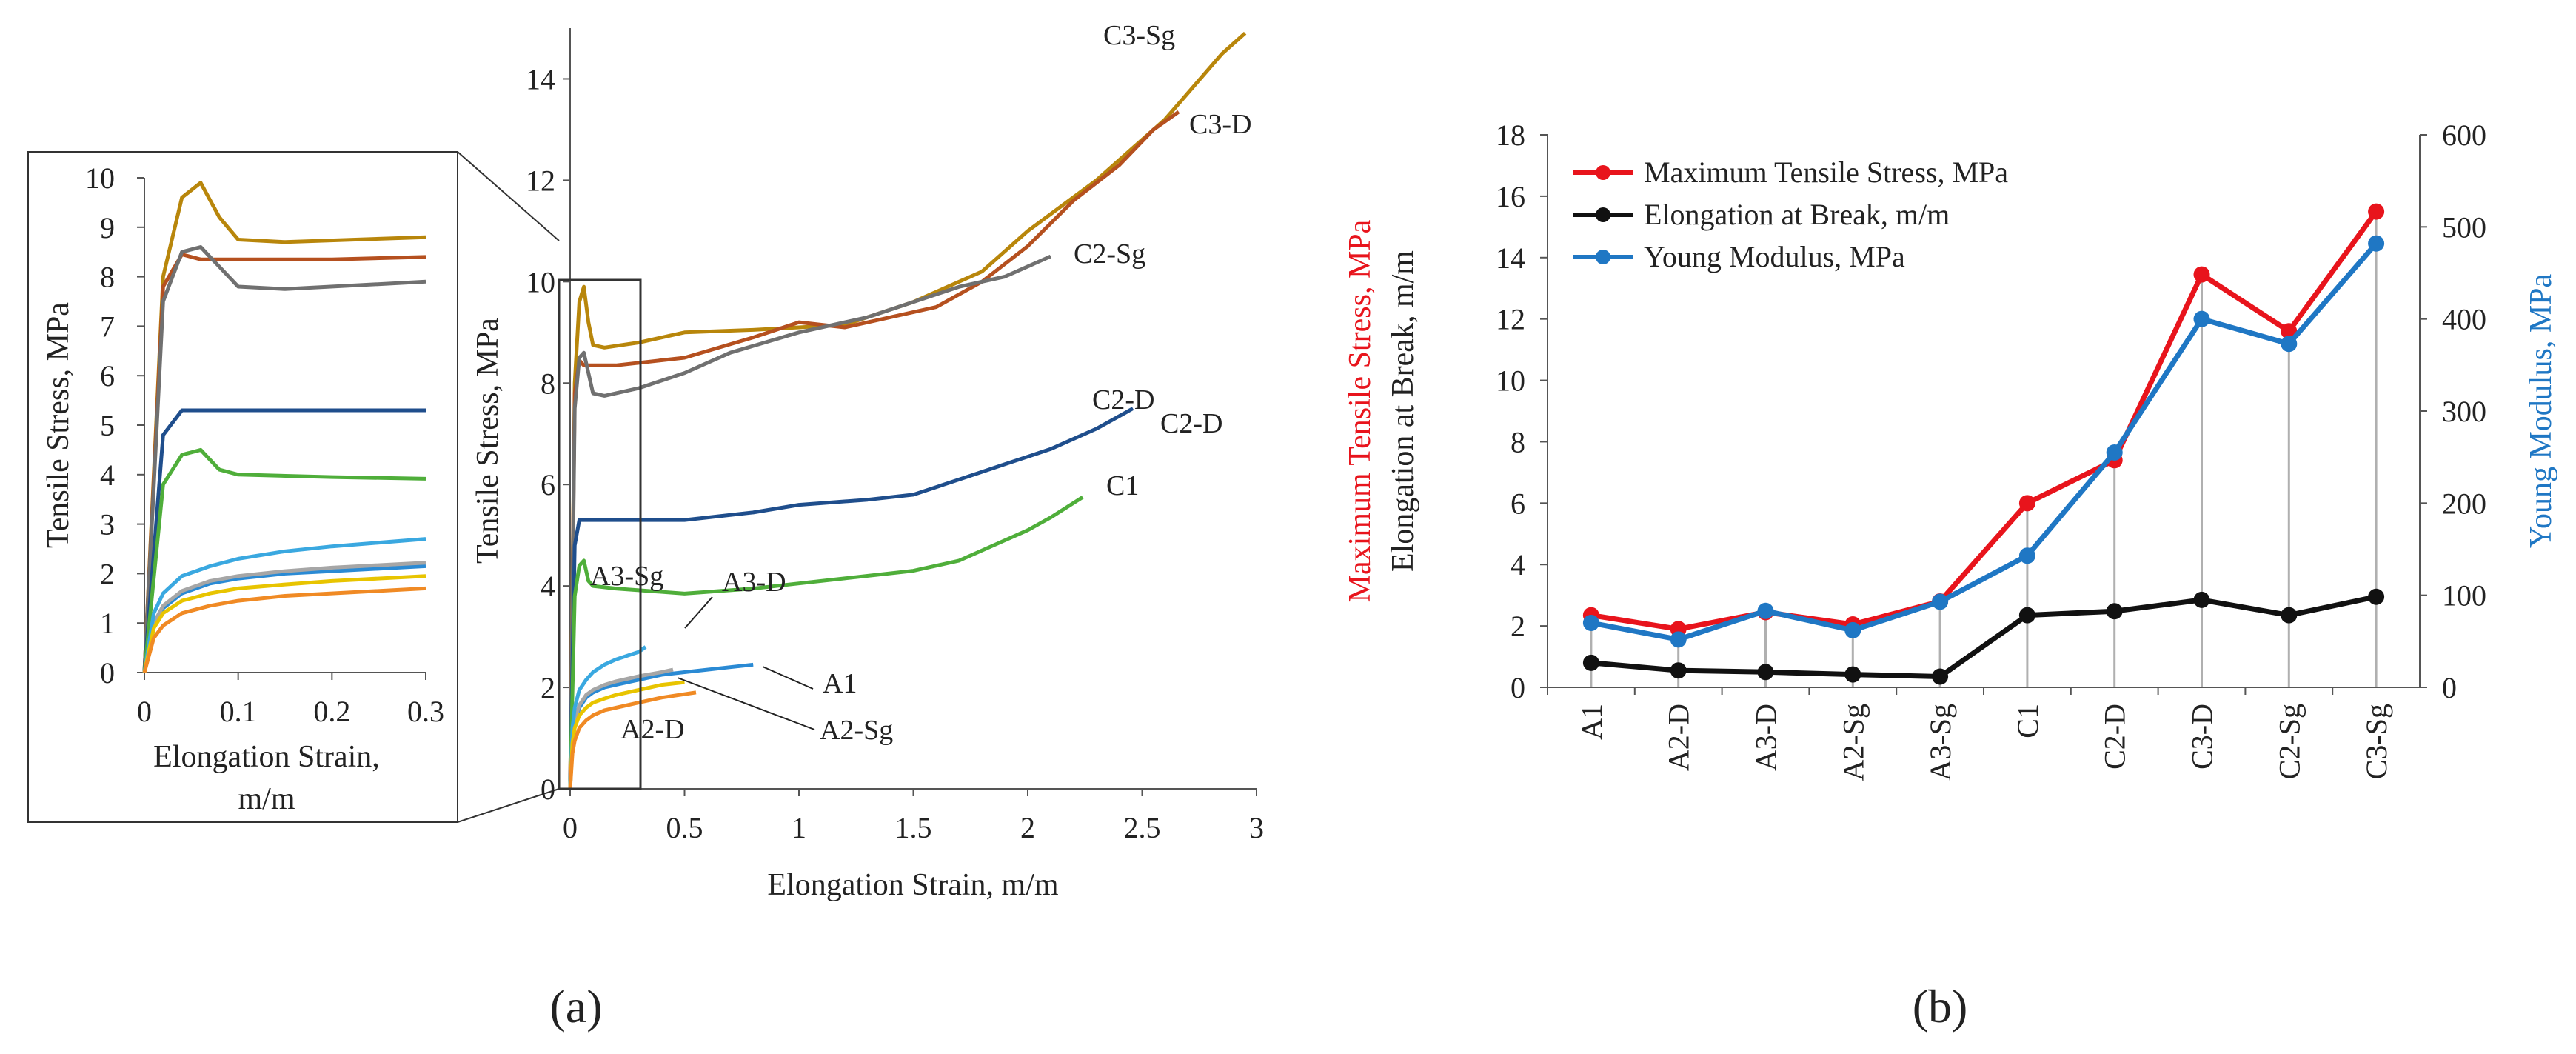 The height and width of the screenshot is (1054, 2576). What do you see at coordinates (2114, 452) in the screenshot?
I see `point-young-modulus-mpa-c2-d` at bounding box center [2114, 452].